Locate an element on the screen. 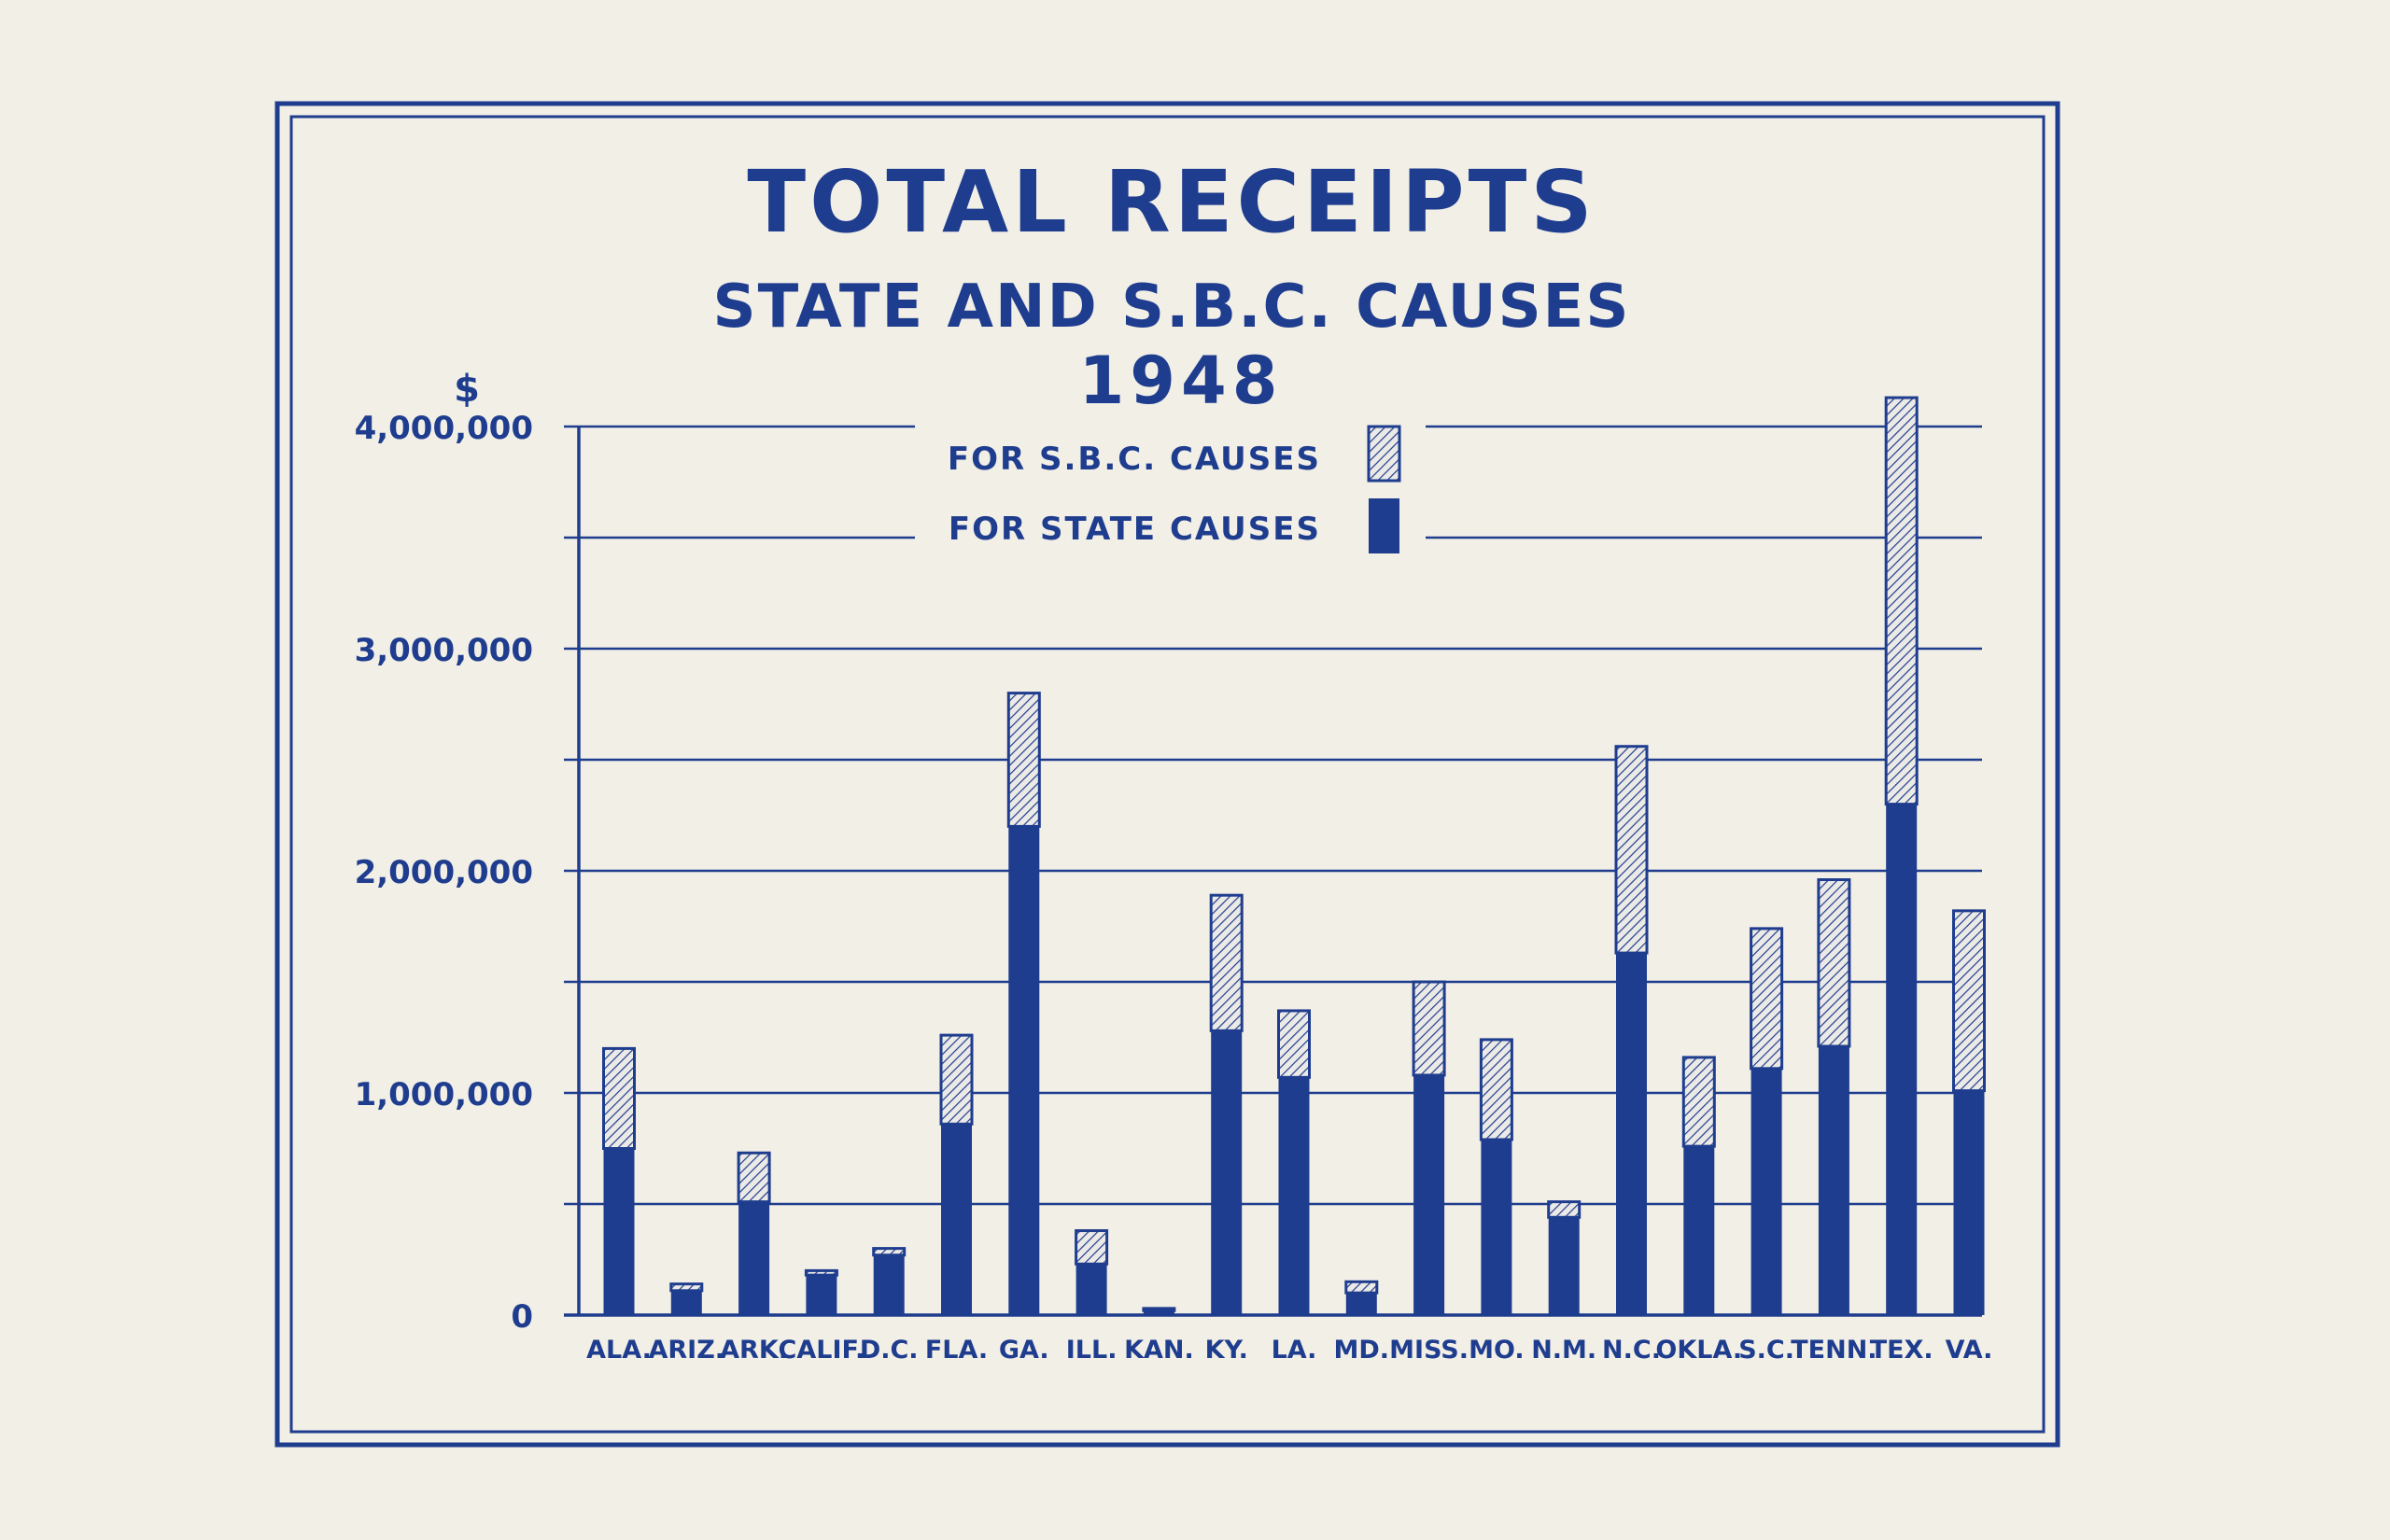 The width and height of the screenshot is (2390, 1540). bar-state-okla is located at coordinates (1699, 1230).